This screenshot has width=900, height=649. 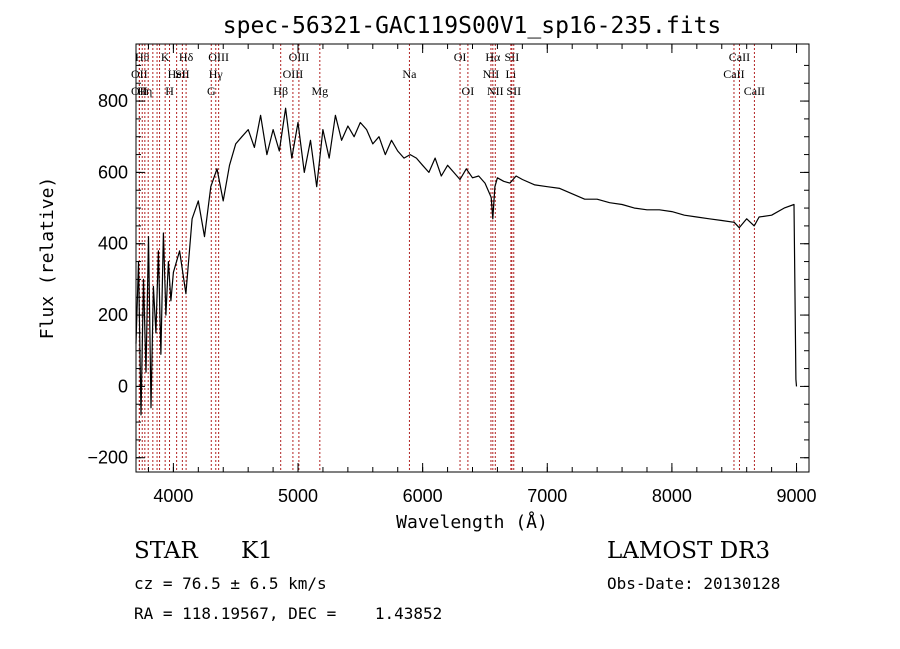 What do you see at coordinates (169, 91) in the screenshot?
I see `line-marker-label: H` at bounding box center [169, 91].